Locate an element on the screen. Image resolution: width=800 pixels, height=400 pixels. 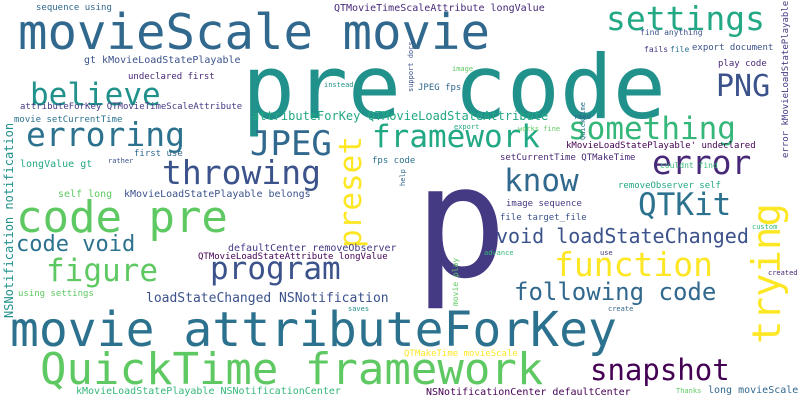
word-using-settings: using settings is located at coordinates (56, 294).